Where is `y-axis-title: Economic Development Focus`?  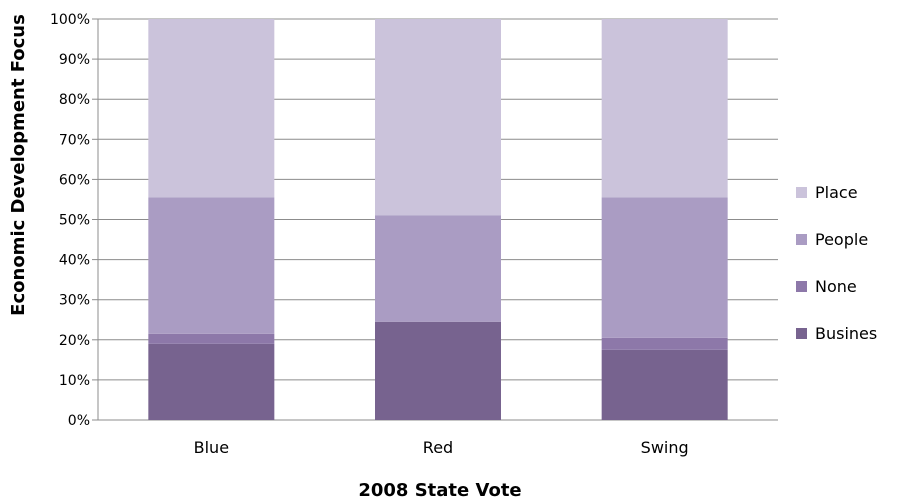
y-axis-title: Economic Development Focus is located at coordinates (18, 165).